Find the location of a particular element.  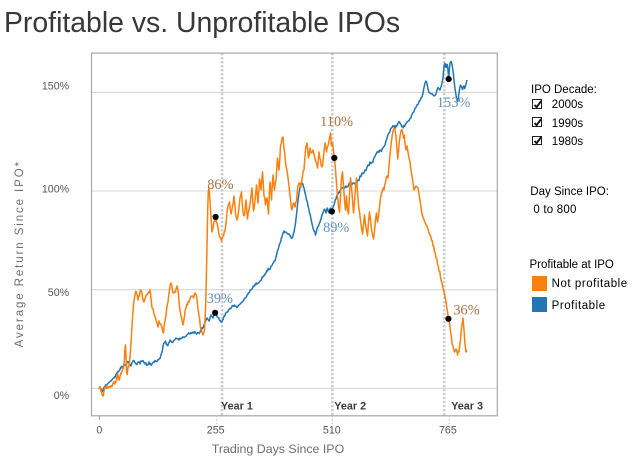

svg-text: 100% is located at coordinates (56, 190).